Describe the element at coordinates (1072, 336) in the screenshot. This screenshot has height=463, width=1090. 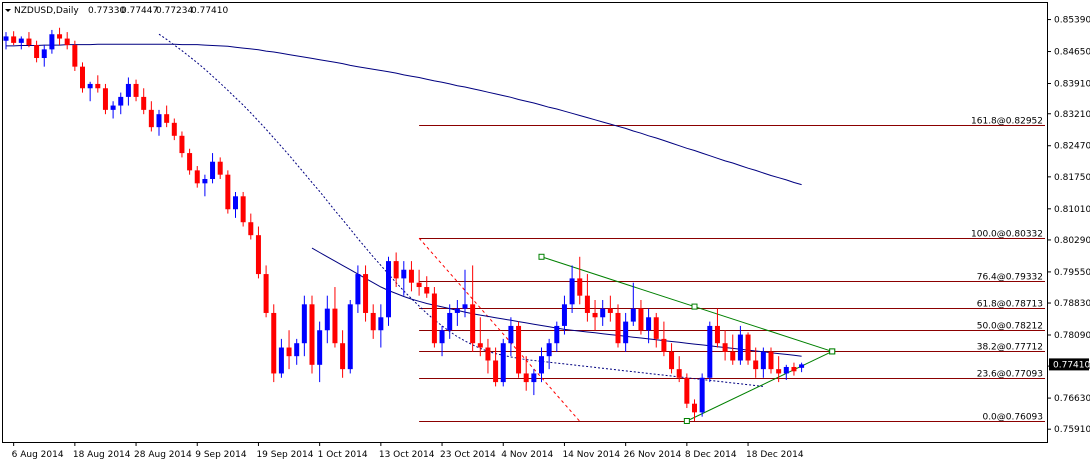
I see `price-tick-label: 0.78090` at that location.